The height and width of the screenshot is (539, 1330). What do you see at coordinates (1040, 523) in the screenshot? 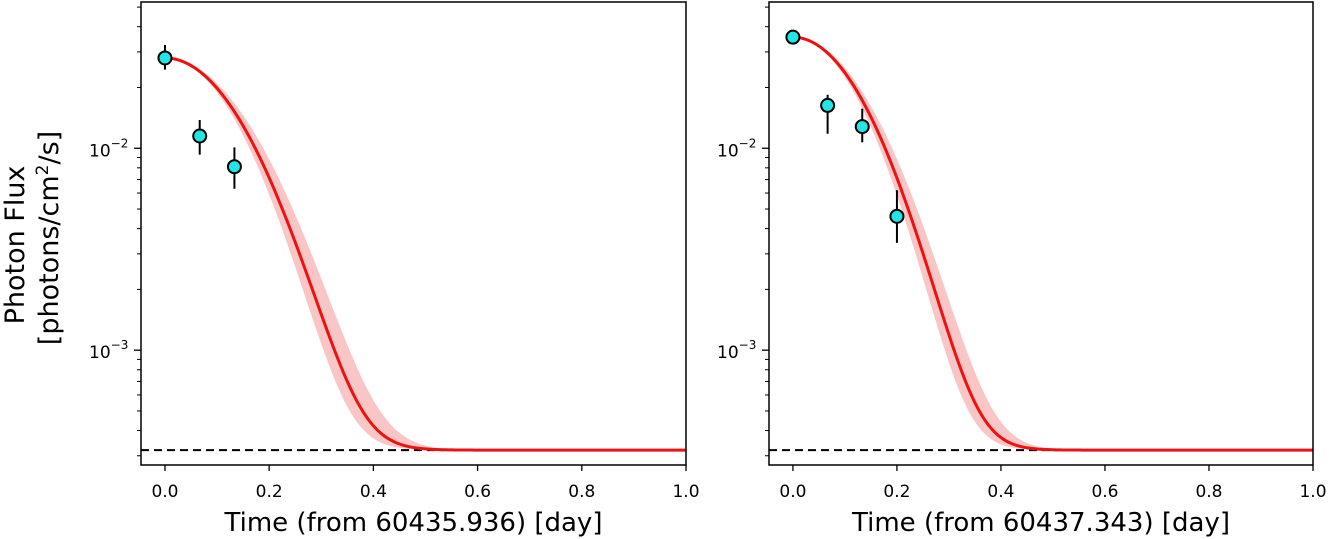
I see `x-axis-label: Time (from 60437.343) [day]` at bounding box center [1040, 523].